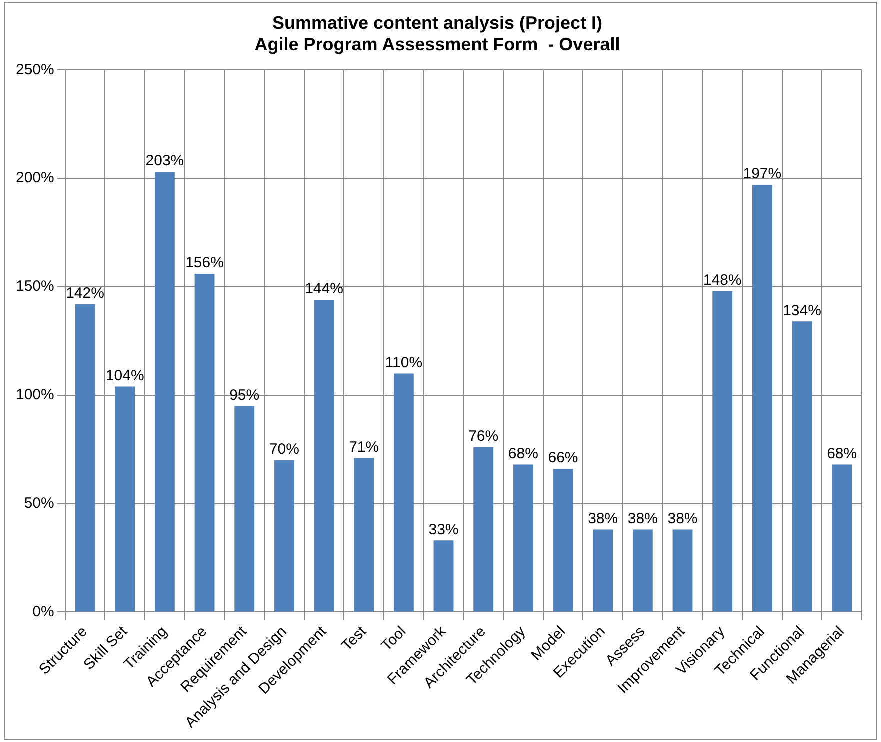  I want to click on data-label: 71%, so click(364, 447).